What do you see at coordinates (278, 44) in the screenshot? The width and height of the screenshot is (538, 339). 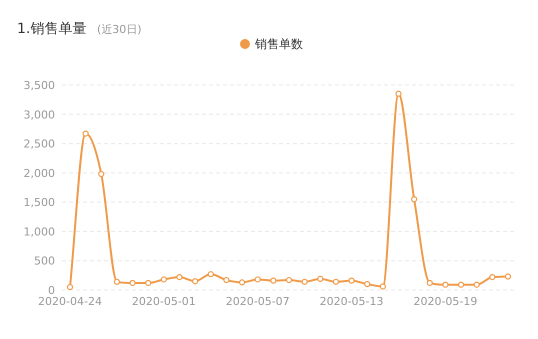 I see `legend-label: 销售单数` at bounding box center [278, 44].